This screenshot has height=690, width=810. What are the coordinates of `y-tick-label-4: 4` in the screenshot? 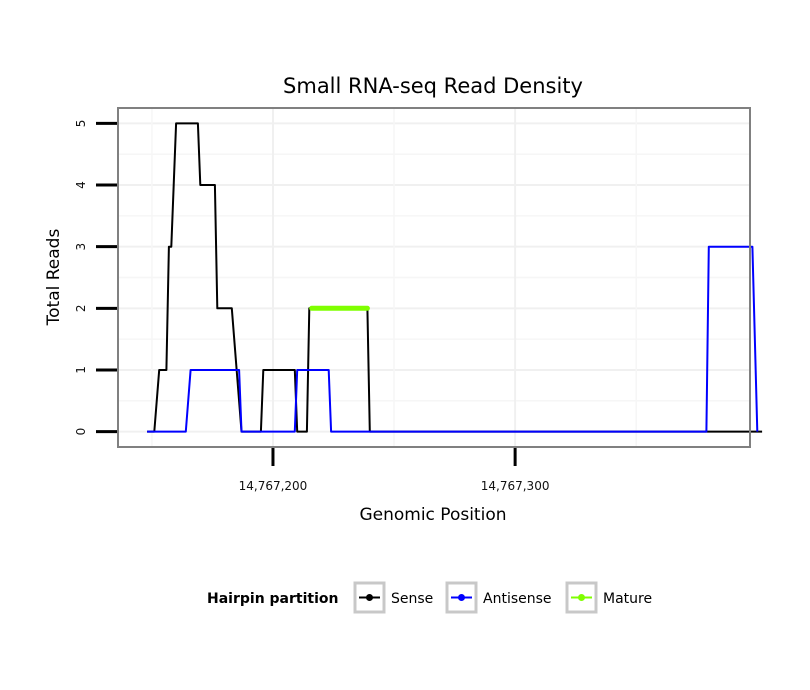 It's located at (81, 185).